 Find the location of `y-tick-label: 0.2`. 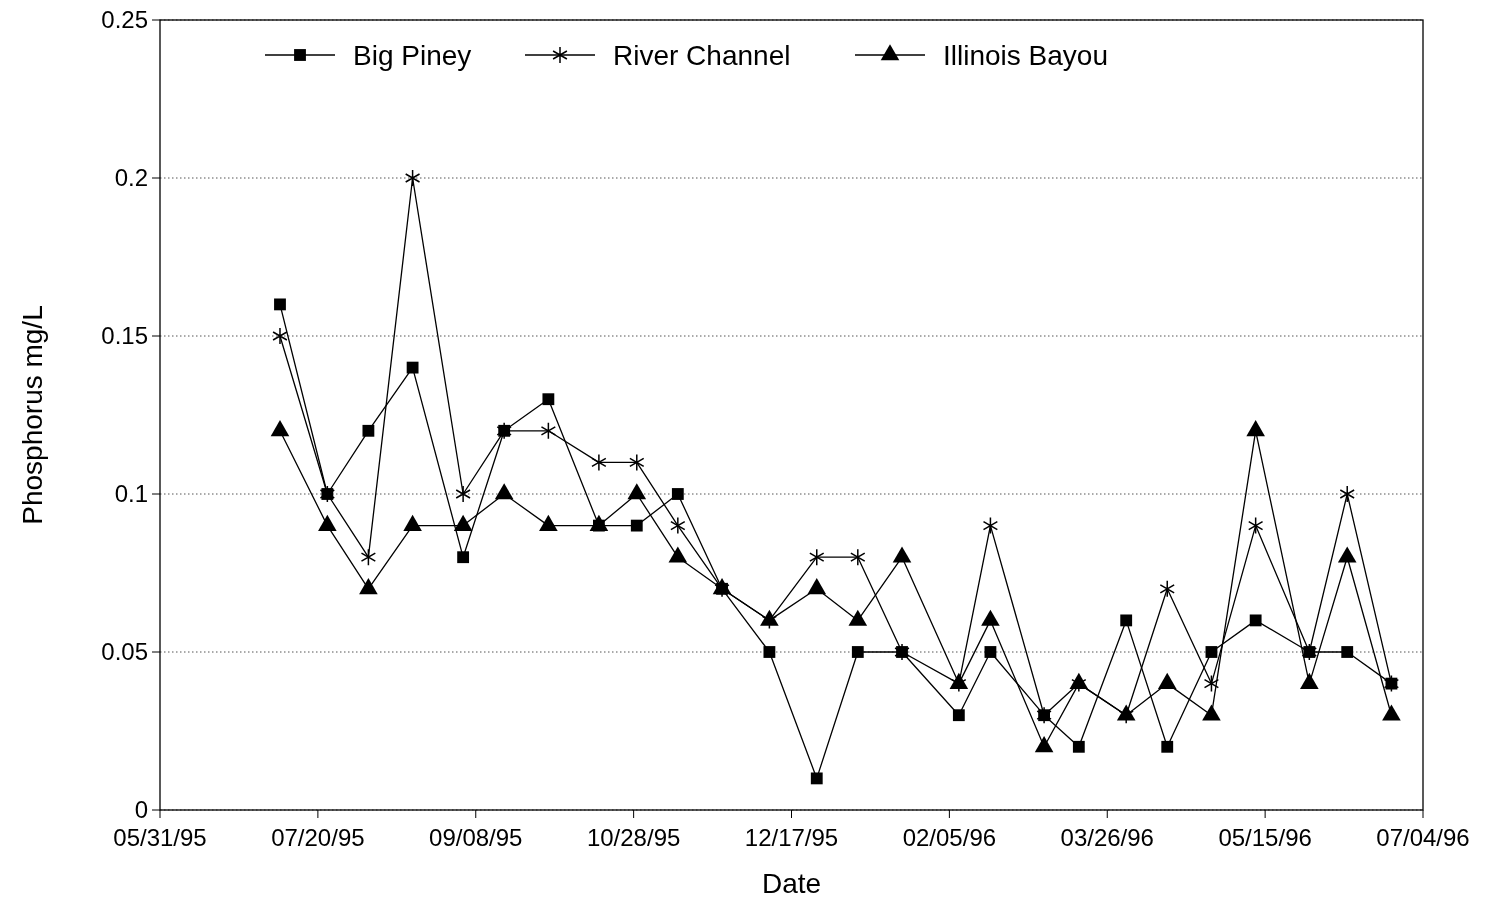

y-tick-label: 0.2 is located at coordinates (131, 178).